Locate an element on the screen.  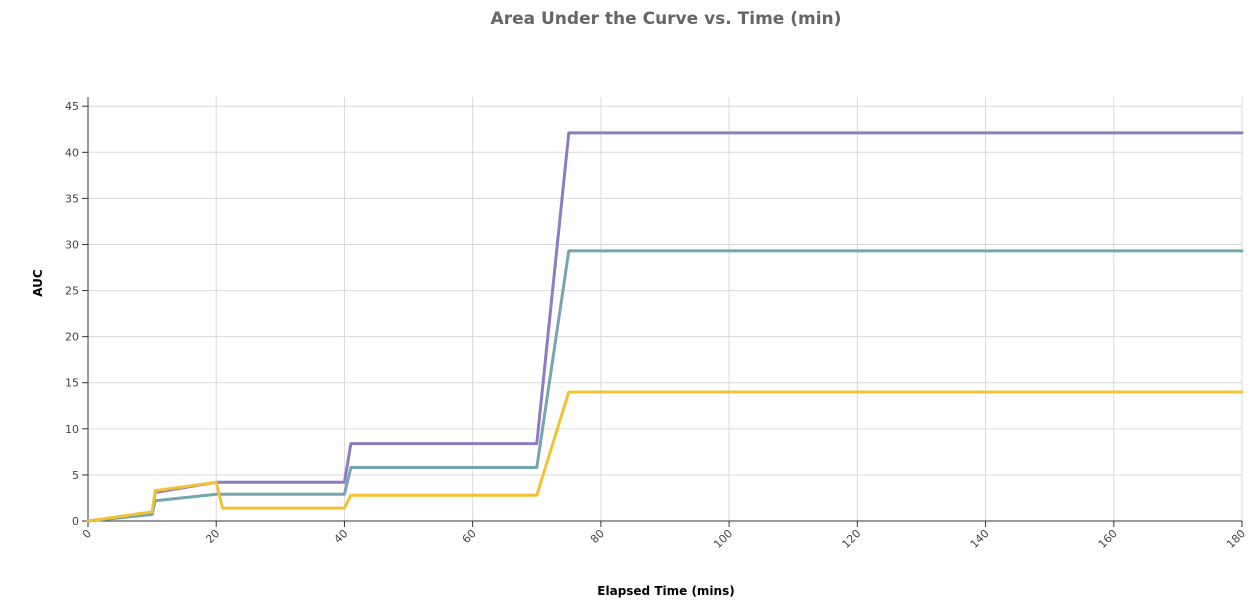
x-tick-label: 40 is located at coordinates (340, 536).